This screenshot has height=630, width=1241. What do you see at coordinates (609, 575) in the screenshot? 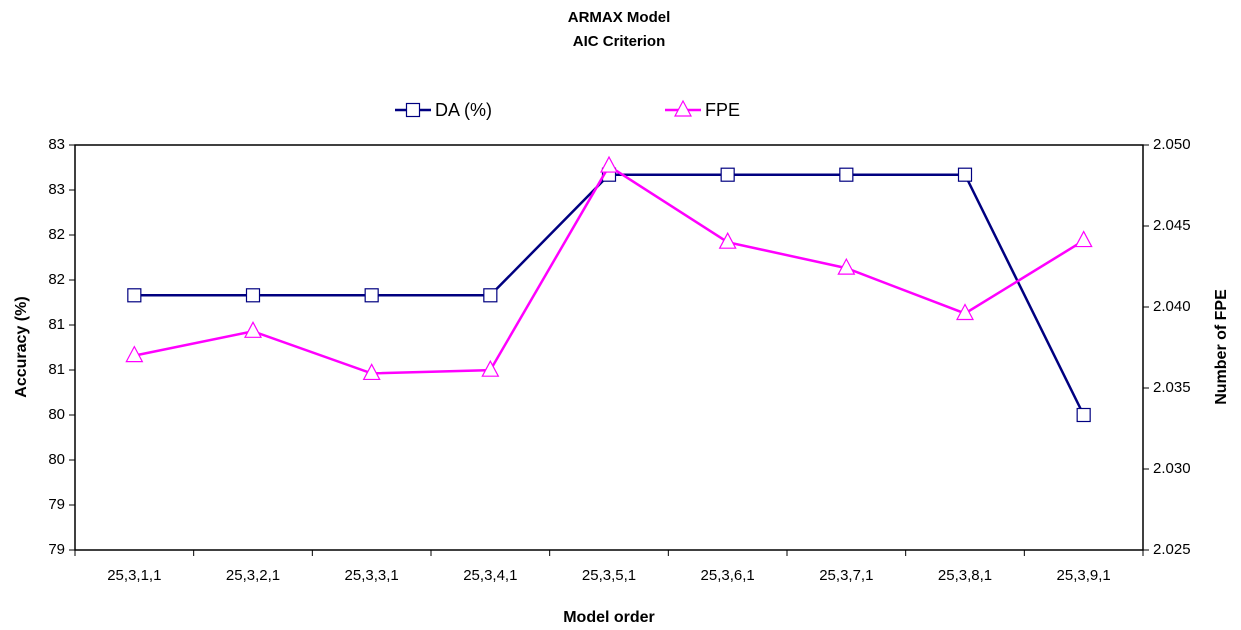
I see `x-tick-label: 25,3,5,1` at bounding box center [609, 575].